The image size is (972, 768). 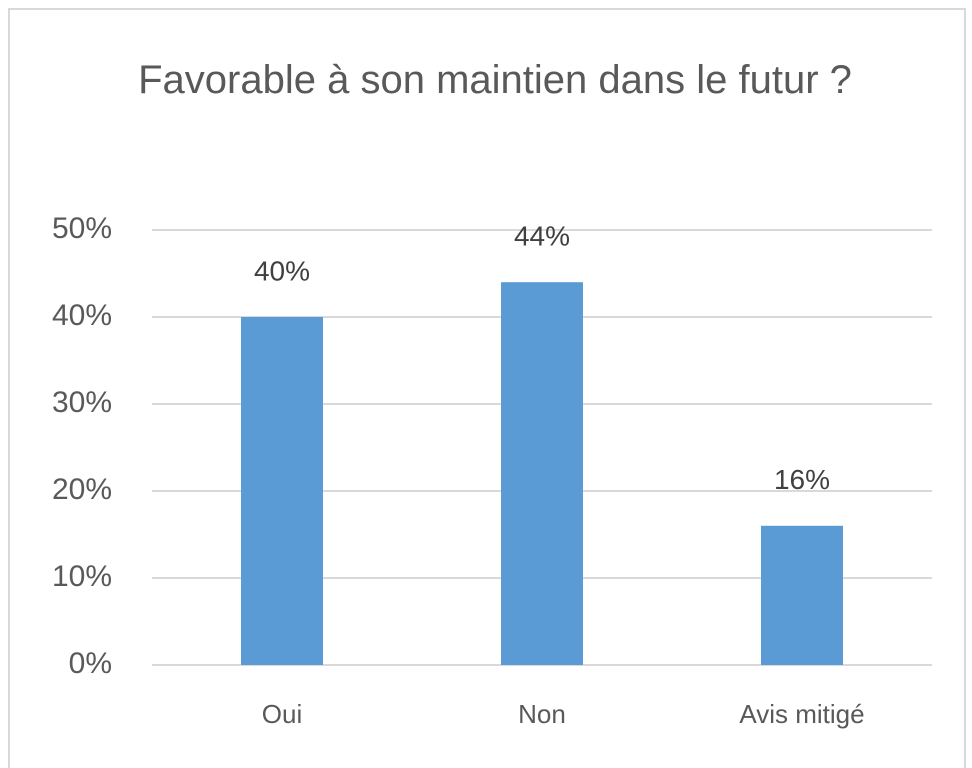 I want to click on y-tick-label: 40%, so click(x=82, y=315).